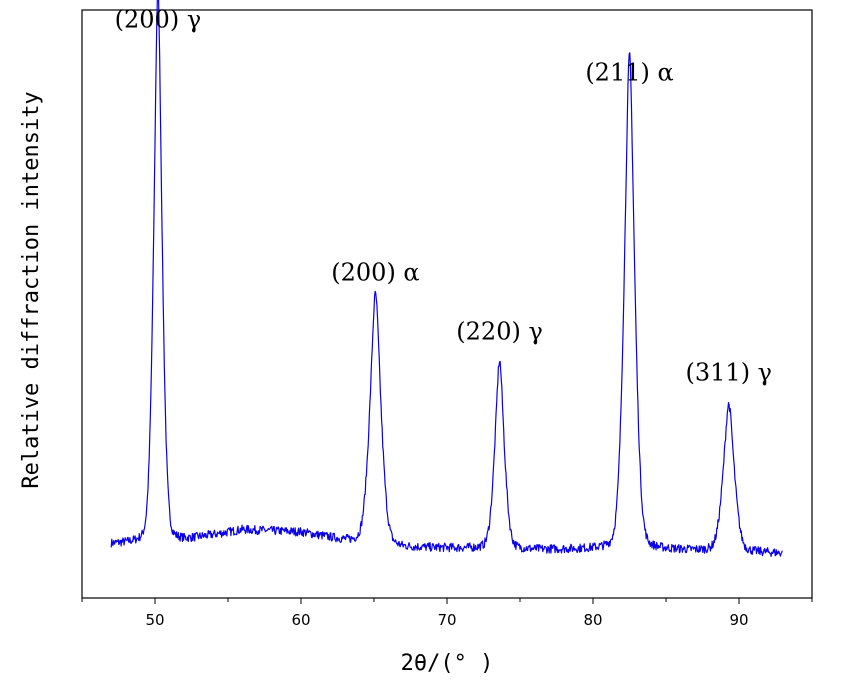  I want to click on peak-annotation: (200) α, so click(375, 272).